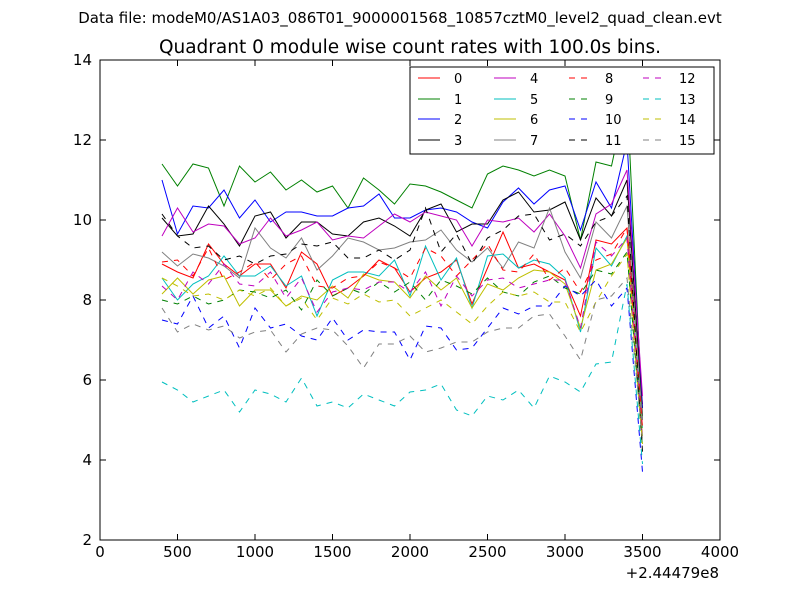  I want to click on x-tick-label: 3500, so click(642, 552).